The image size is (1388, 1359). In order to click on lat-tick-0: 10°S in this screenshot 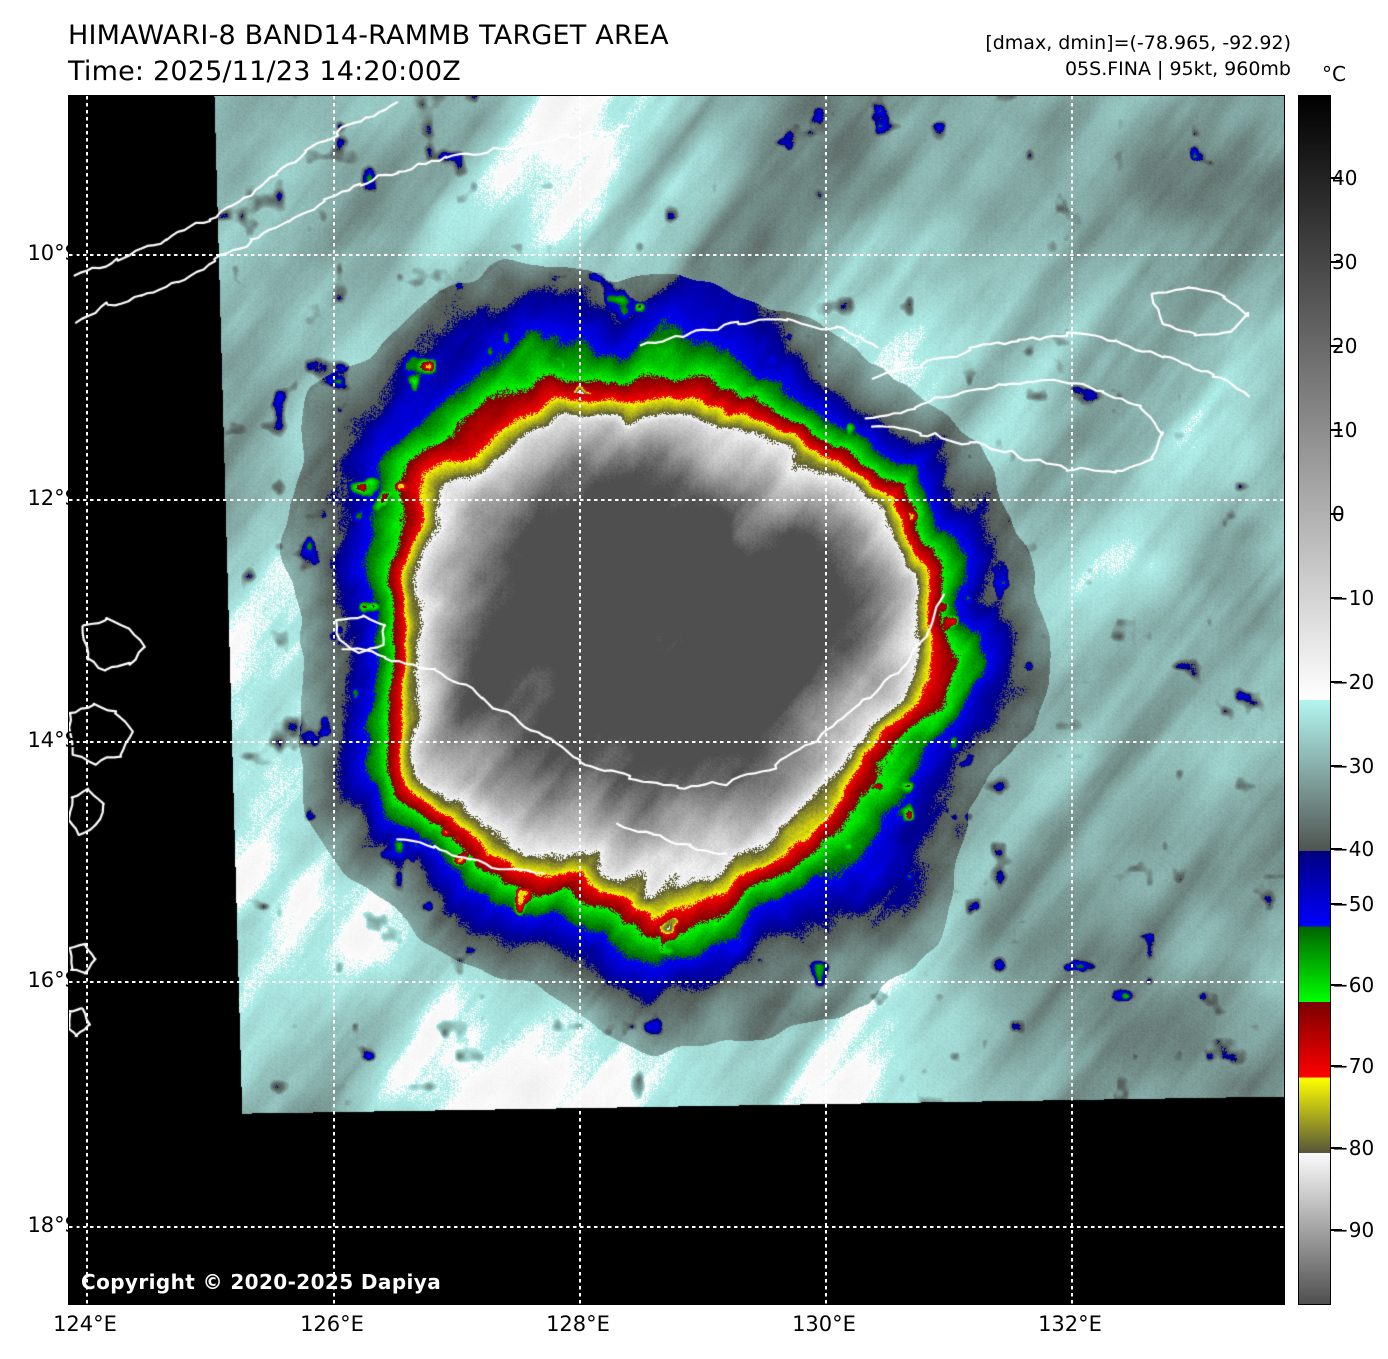, I will do `click(52, 253)`.